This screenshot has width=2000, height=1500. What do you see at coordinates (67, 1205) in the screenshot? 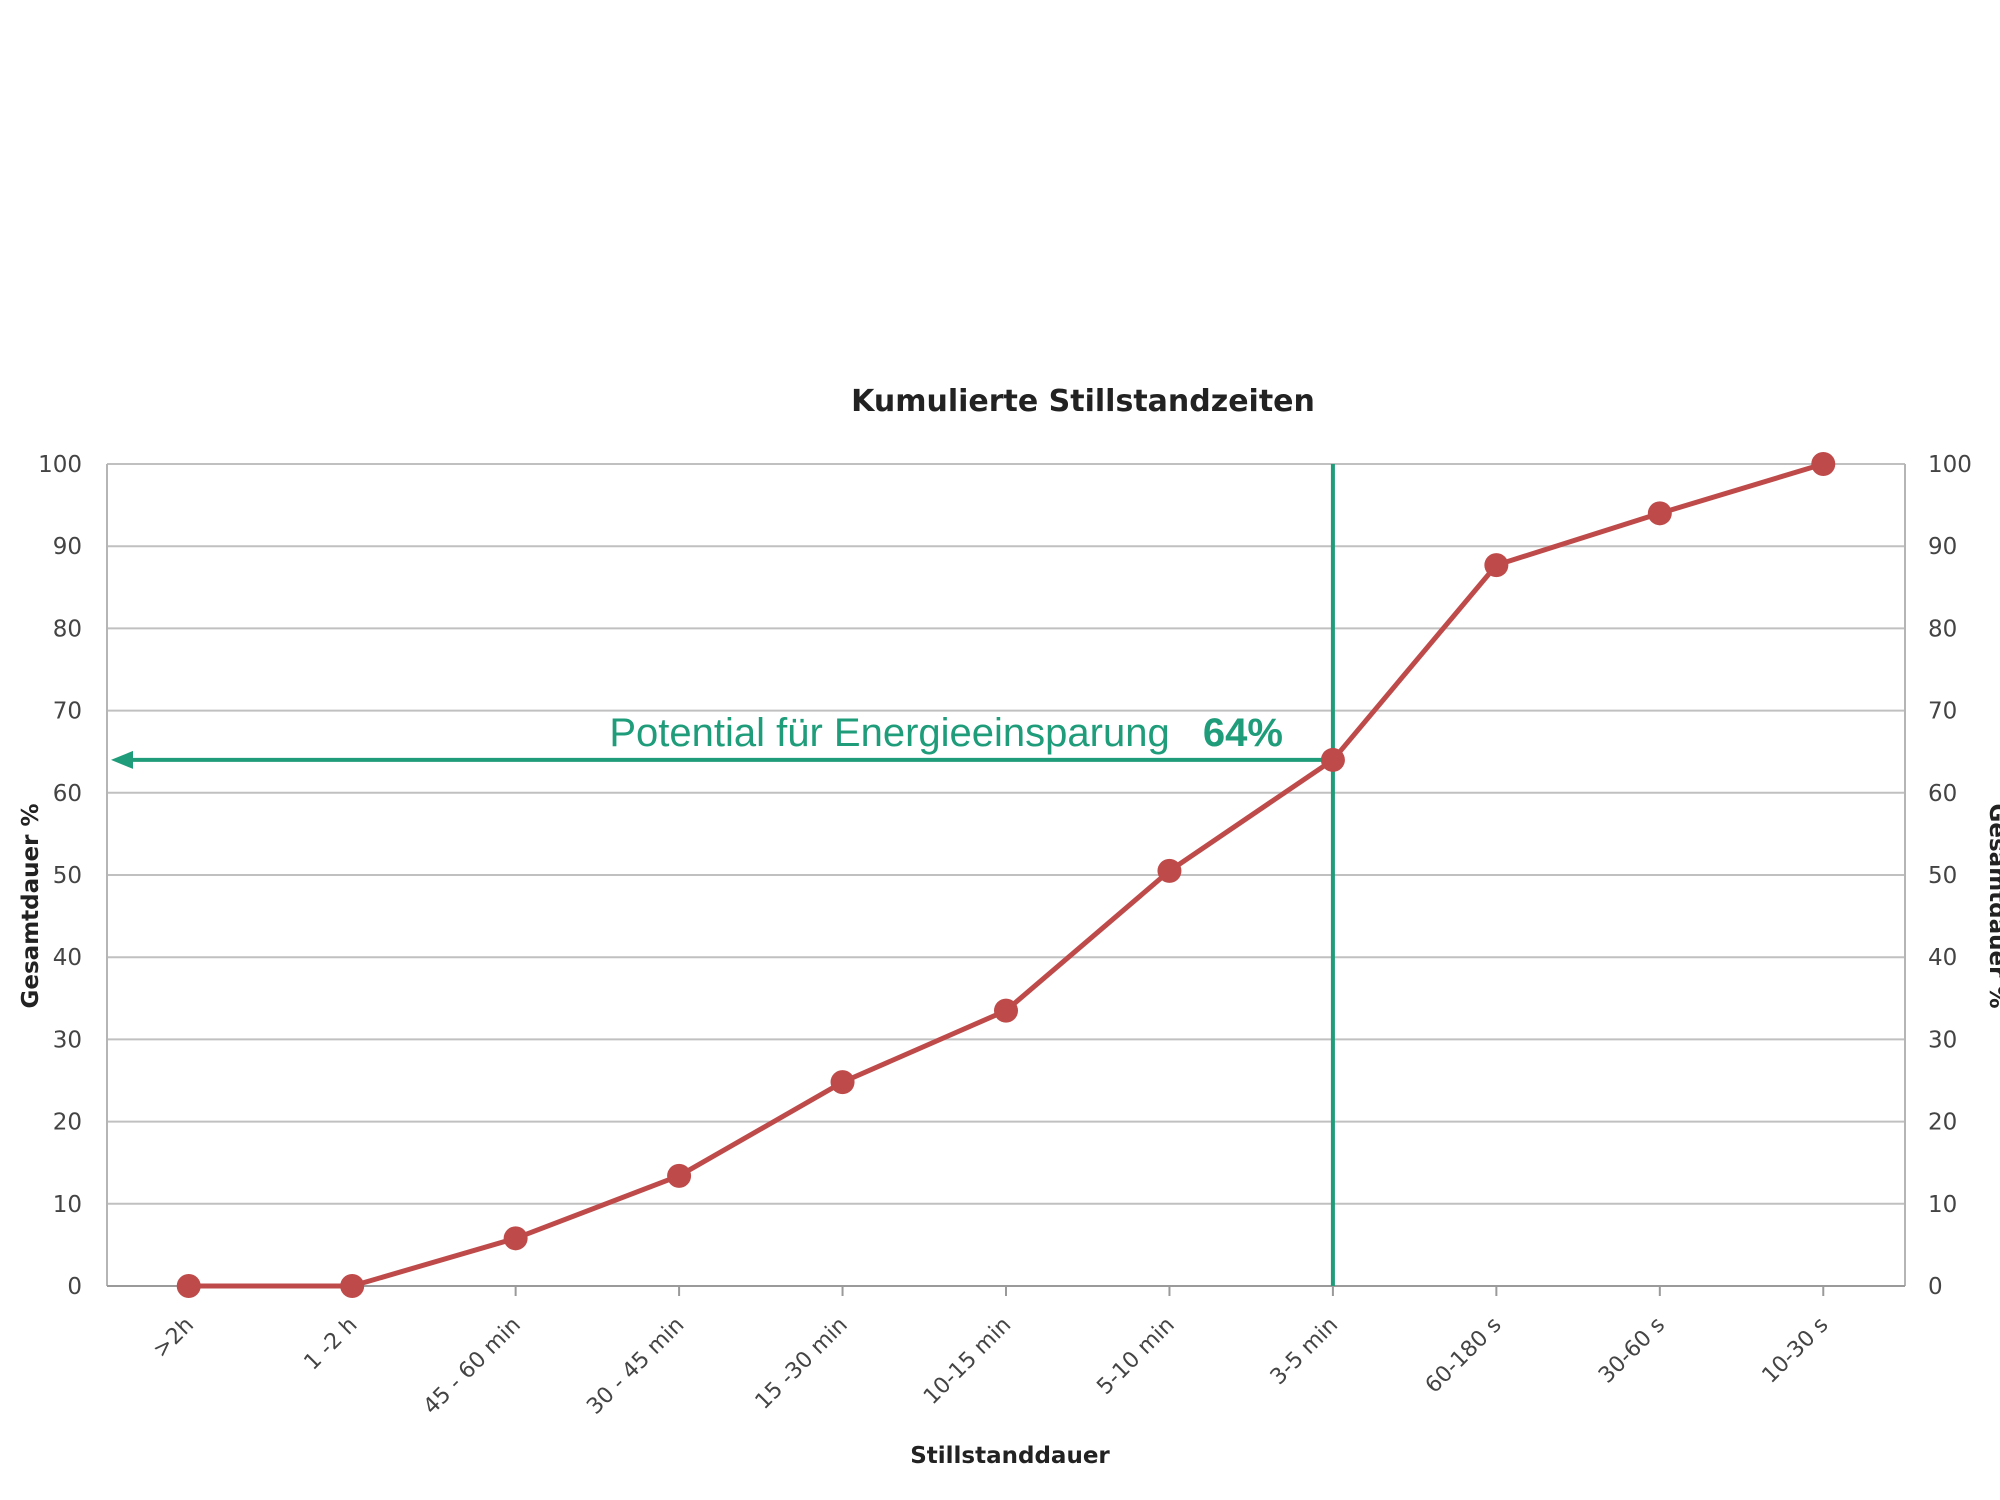
I see `y-tick-label-left-10: 10` at bounding box center [67, 1205].